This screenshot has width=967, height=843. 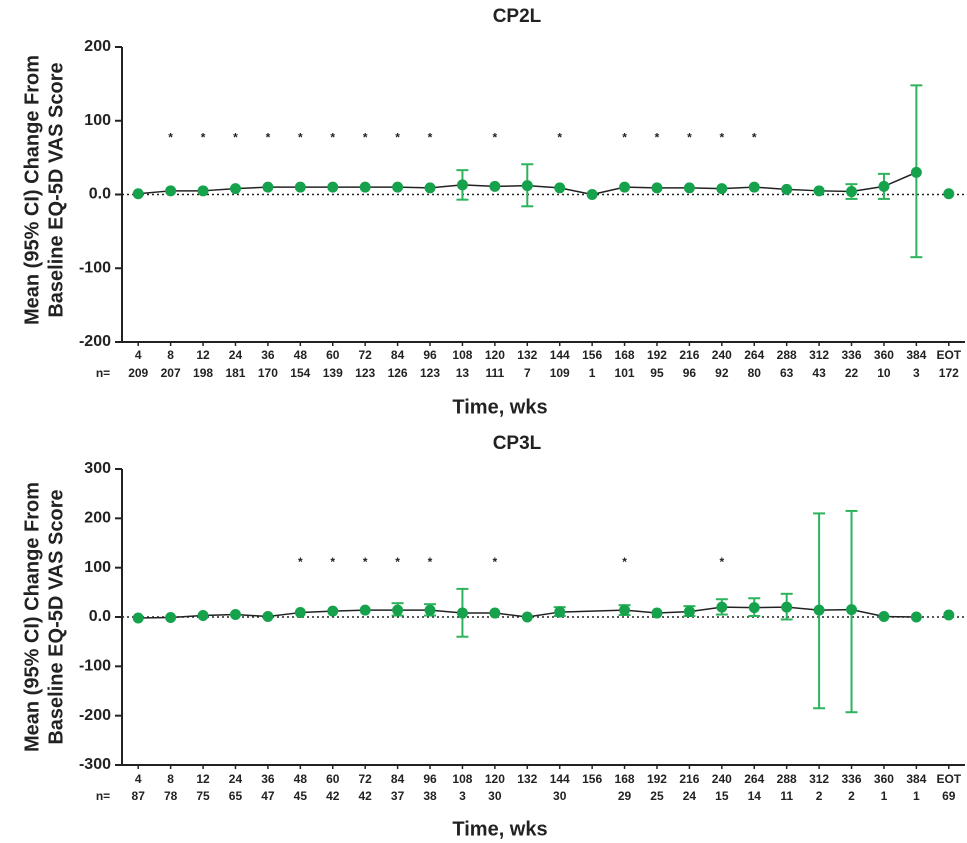 What do you see at coordinates (236, 779) in the screenshot?
I see `x-tick-label: 24` at bounding box center [236, 779].